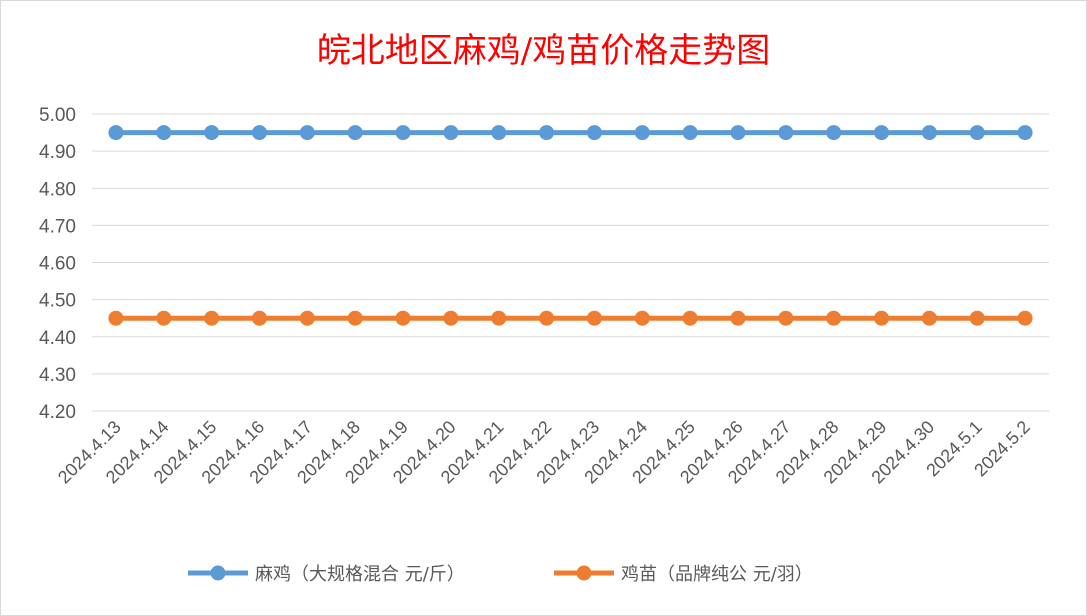  I want to click on legend-label: 鸡苗（品牌纯公 元/羽）, so click(717, 574).